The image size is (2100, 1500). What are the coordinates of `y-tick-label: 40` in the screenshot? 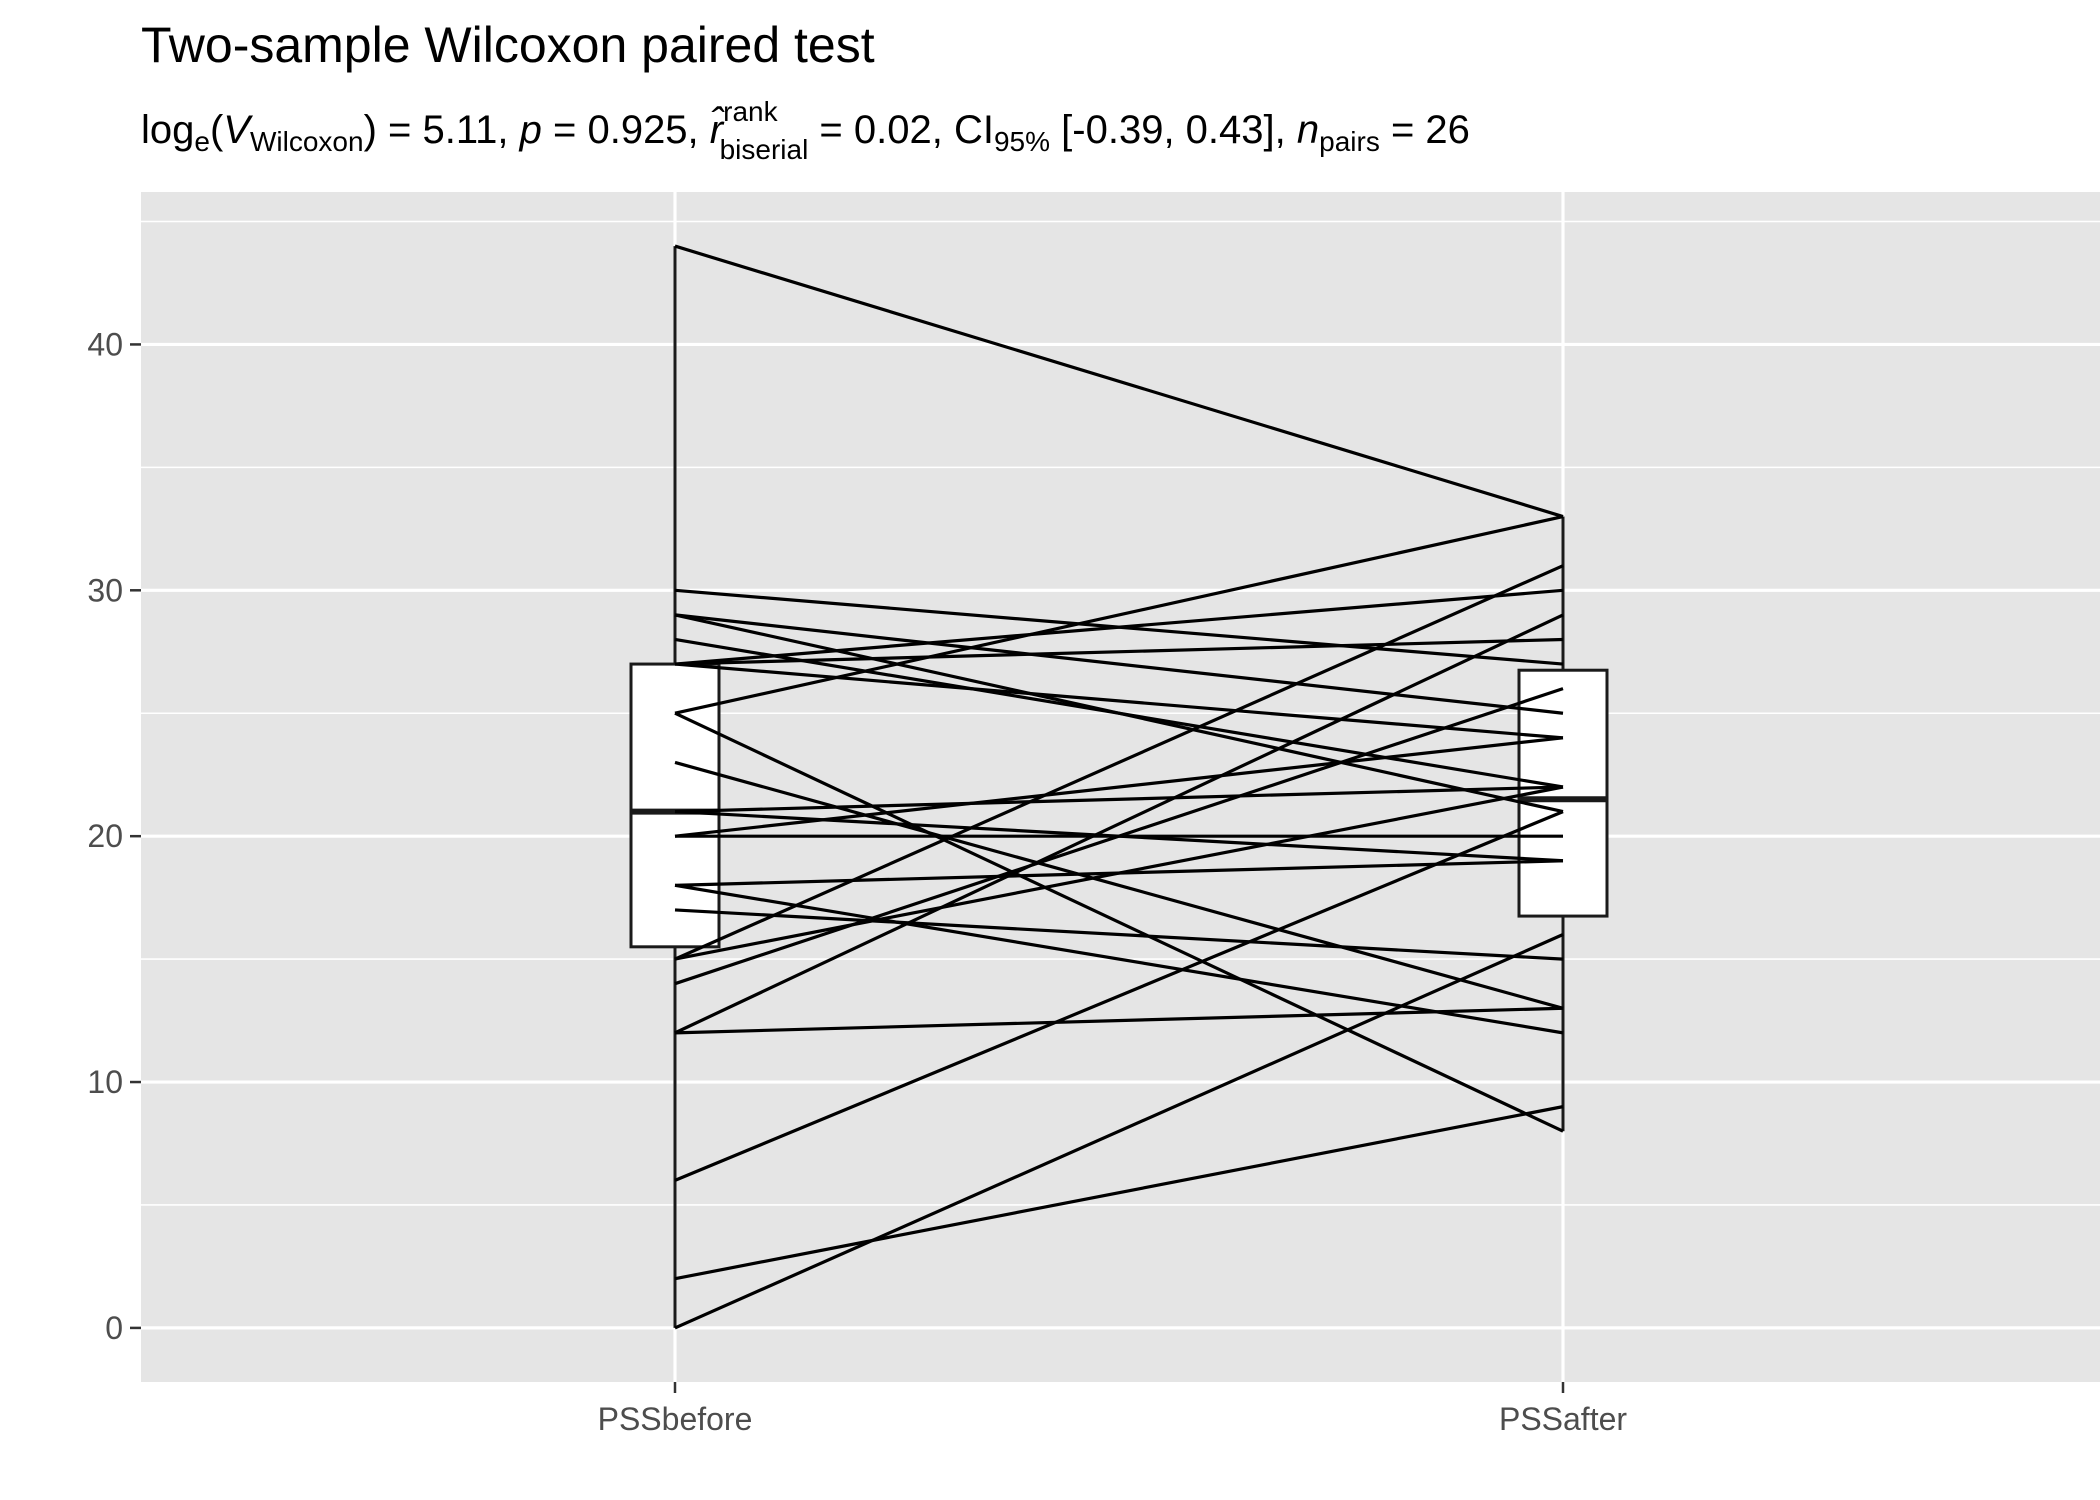 It's located at (105, 344).